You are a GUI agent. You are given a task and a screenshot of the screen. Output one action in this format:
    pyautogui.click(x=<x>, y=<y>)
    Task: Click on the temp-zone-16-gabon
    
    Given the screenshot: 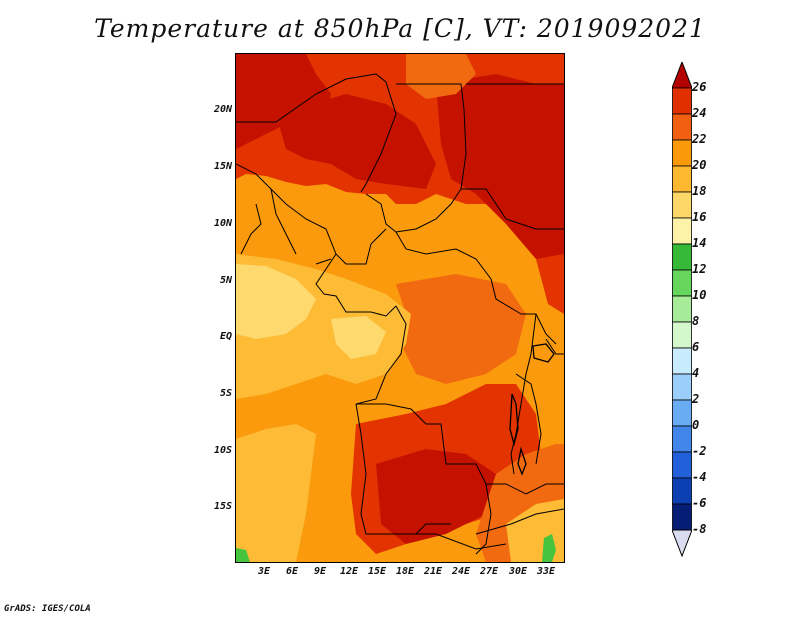 What is the action you would take?
    pyautogui.click(x=358, y=337)
    